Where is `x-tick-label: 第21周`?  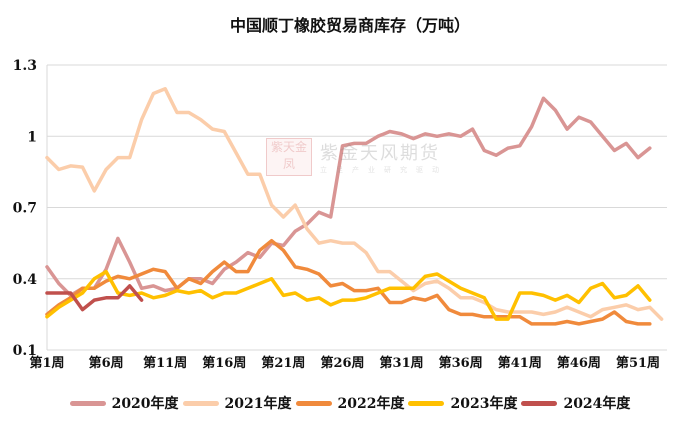 x-tick-label: 第21周 is located at coordinates (283, 363).